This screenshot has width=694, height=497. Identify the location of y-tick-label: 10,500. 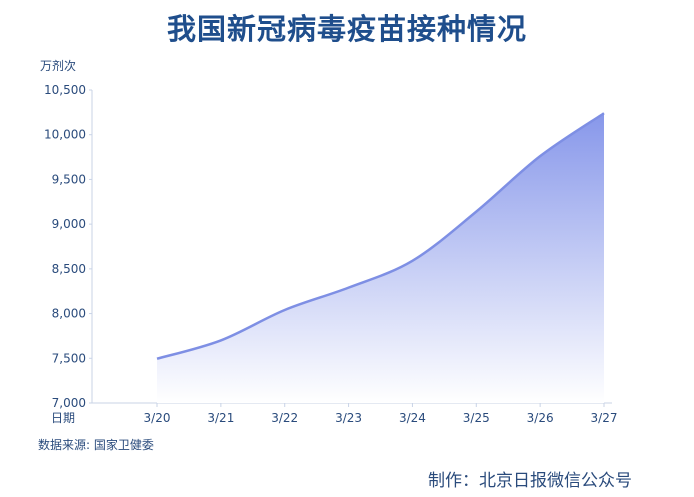
(65, 90).